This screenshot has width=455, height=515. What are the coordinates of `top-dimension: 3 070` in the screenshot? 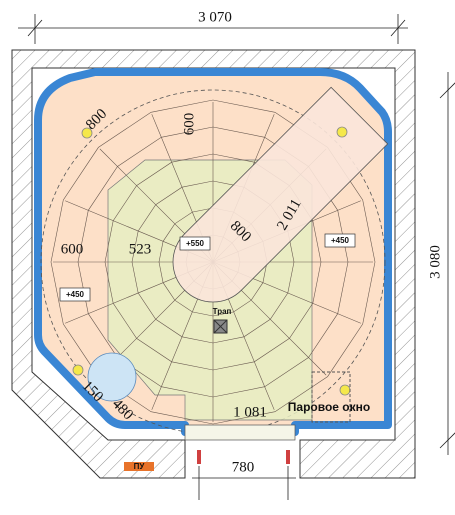 It's located at (213, 26).